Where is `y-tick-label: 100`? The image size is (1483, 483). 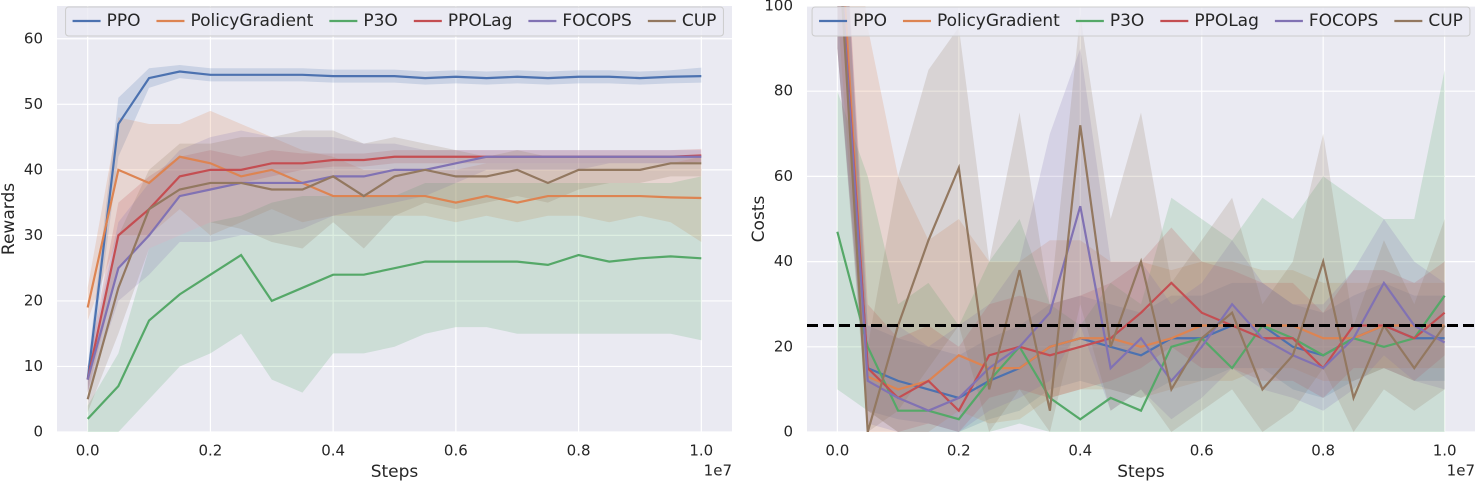
y-tick-label: 100 is located at coordinates (778, 7).